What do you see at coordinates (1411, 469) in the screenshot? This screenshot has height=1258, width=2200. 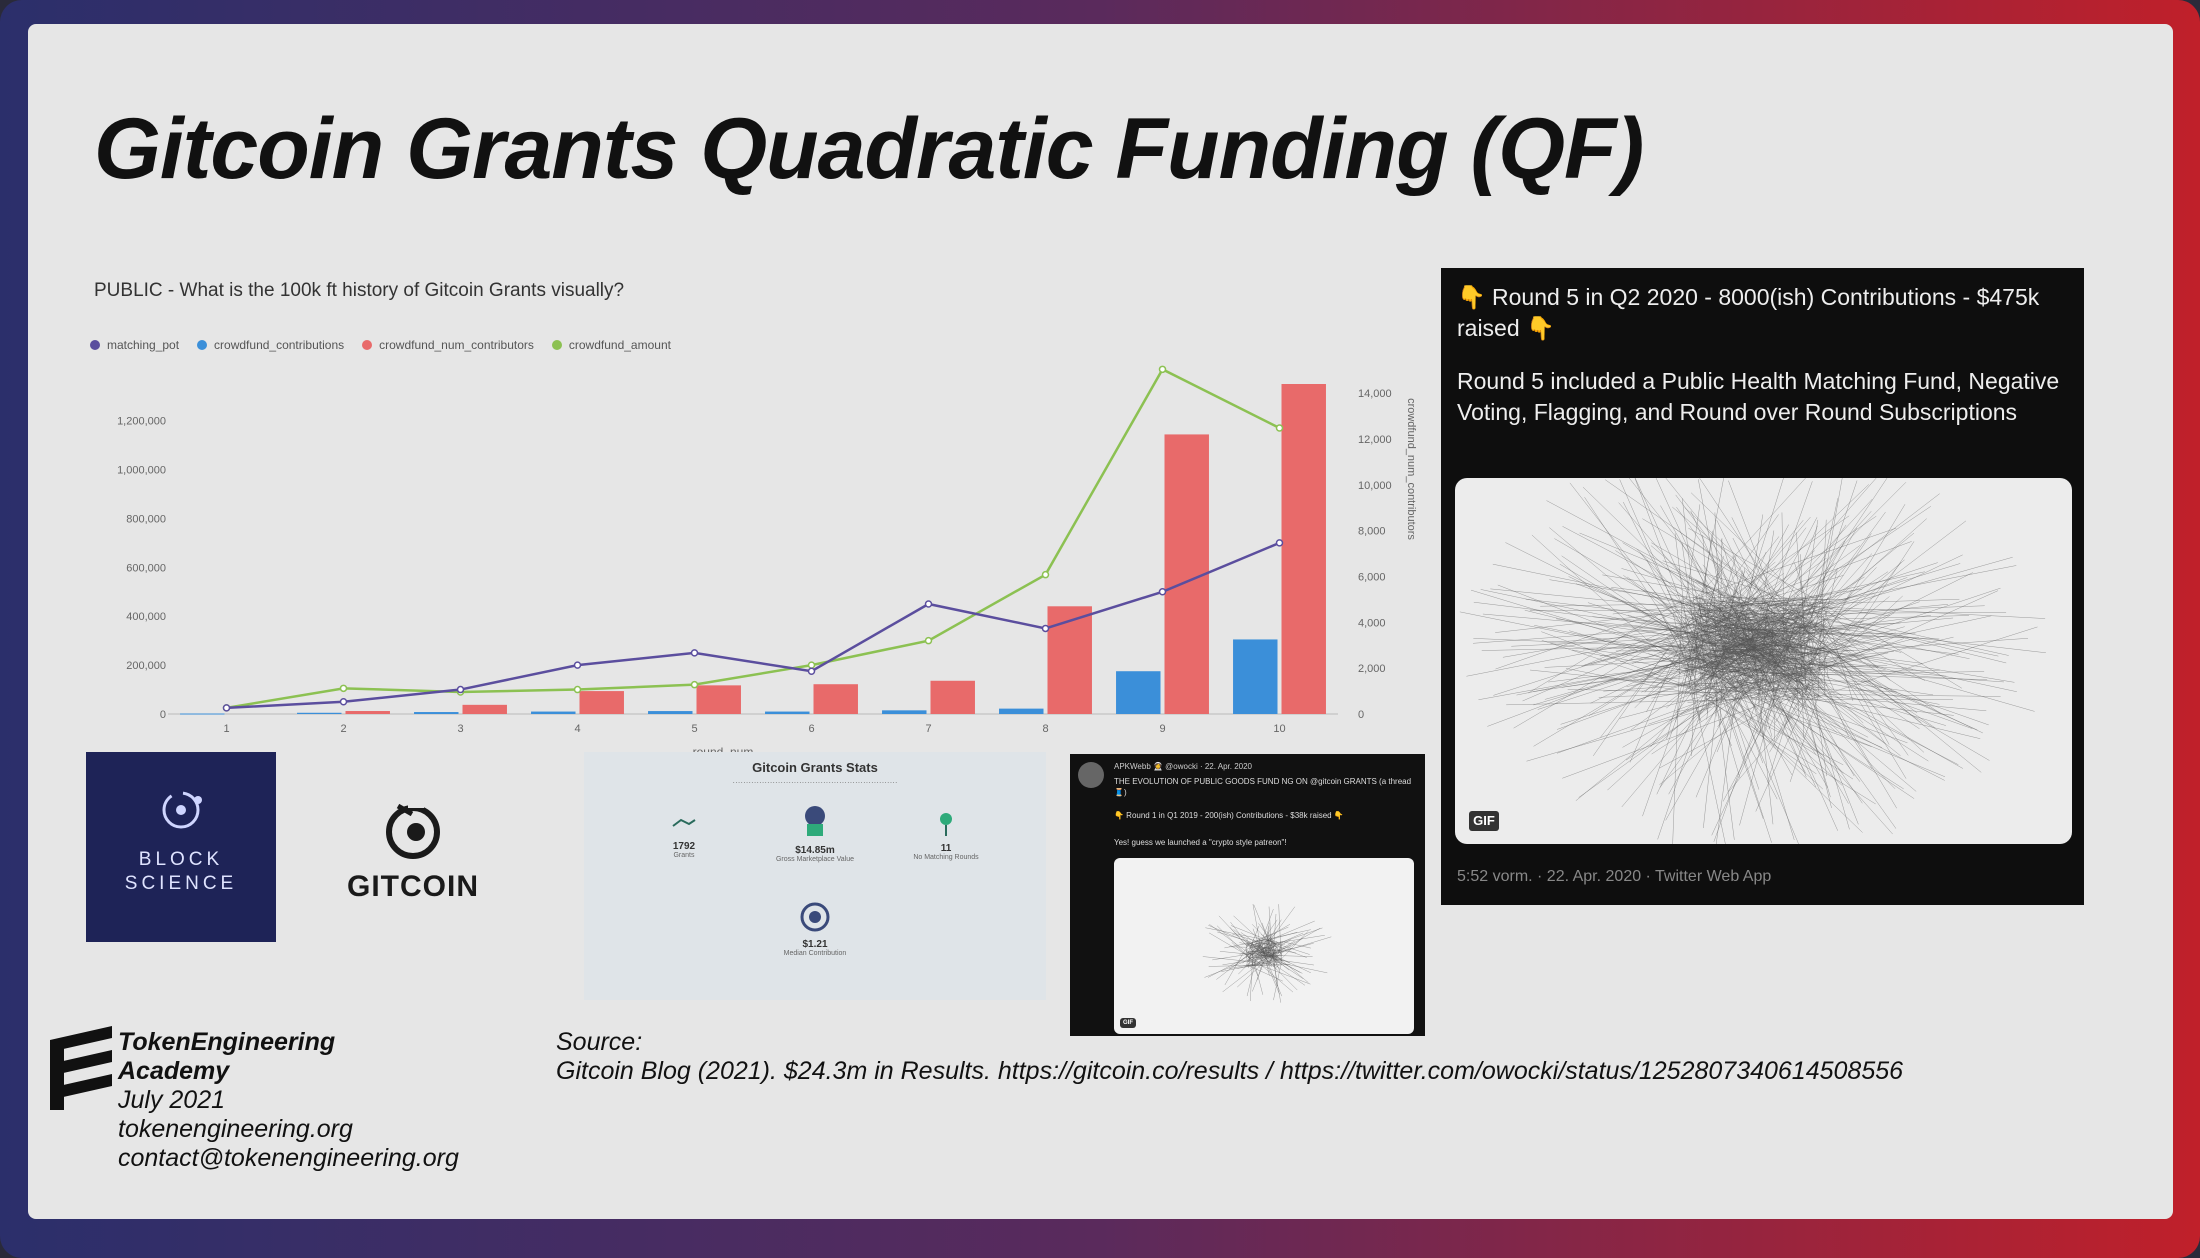 I see `y2-axis-label: crowdfund_num_contributors` at bounding box center [1411, 469].